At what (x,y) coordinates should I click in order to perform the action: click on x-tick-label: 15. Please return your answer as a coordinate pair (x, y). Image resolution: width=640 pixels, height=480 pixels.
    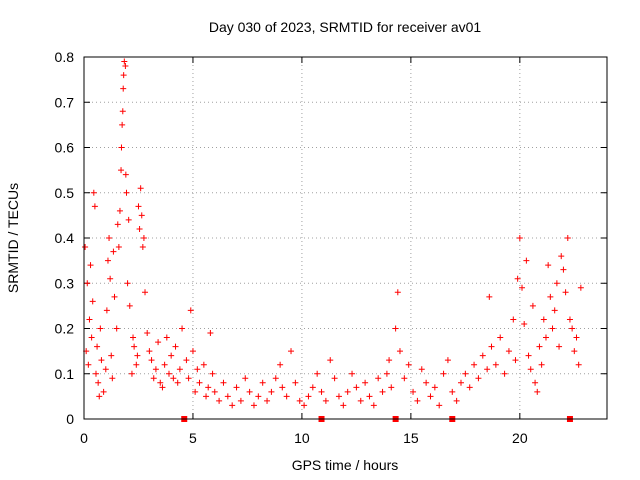
    Looking at the image, I should click on (411, 438).